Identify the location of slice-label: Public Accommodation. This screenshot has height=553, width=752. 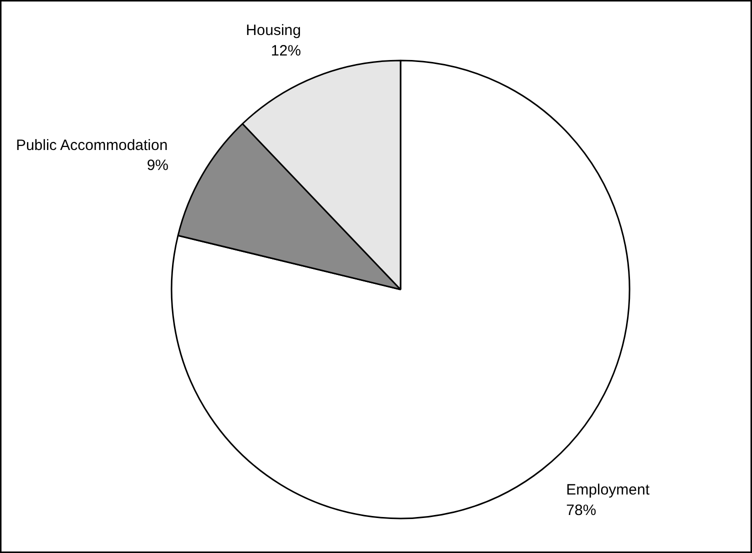
(92, 145).